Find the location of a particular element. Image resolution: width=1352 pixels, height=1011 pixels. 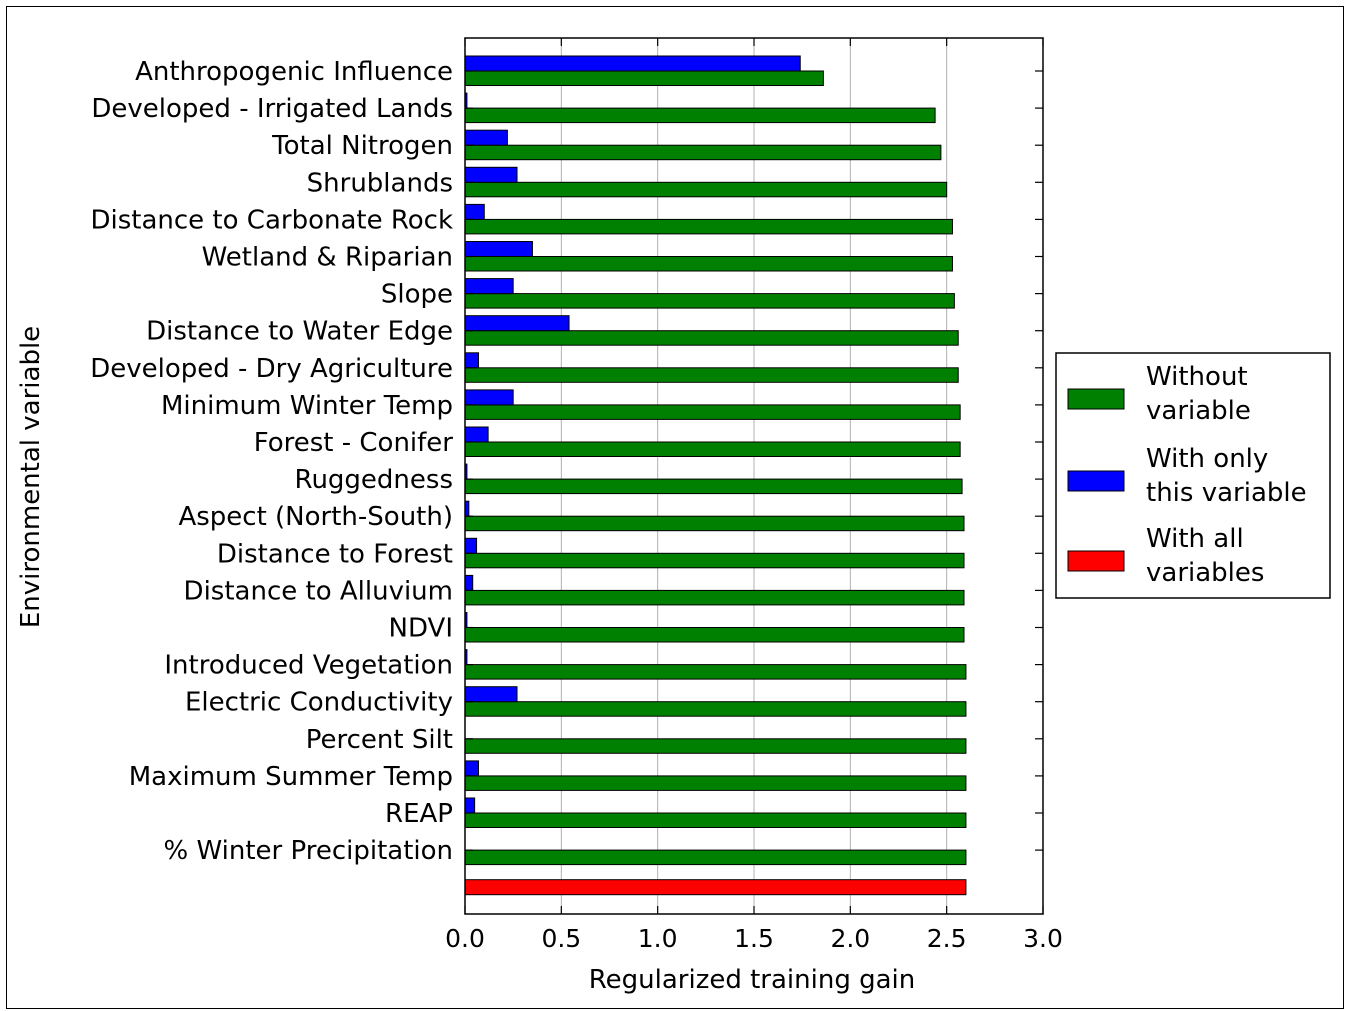

y-axis-label: Environmental variable is located at coordinates (31, 477).